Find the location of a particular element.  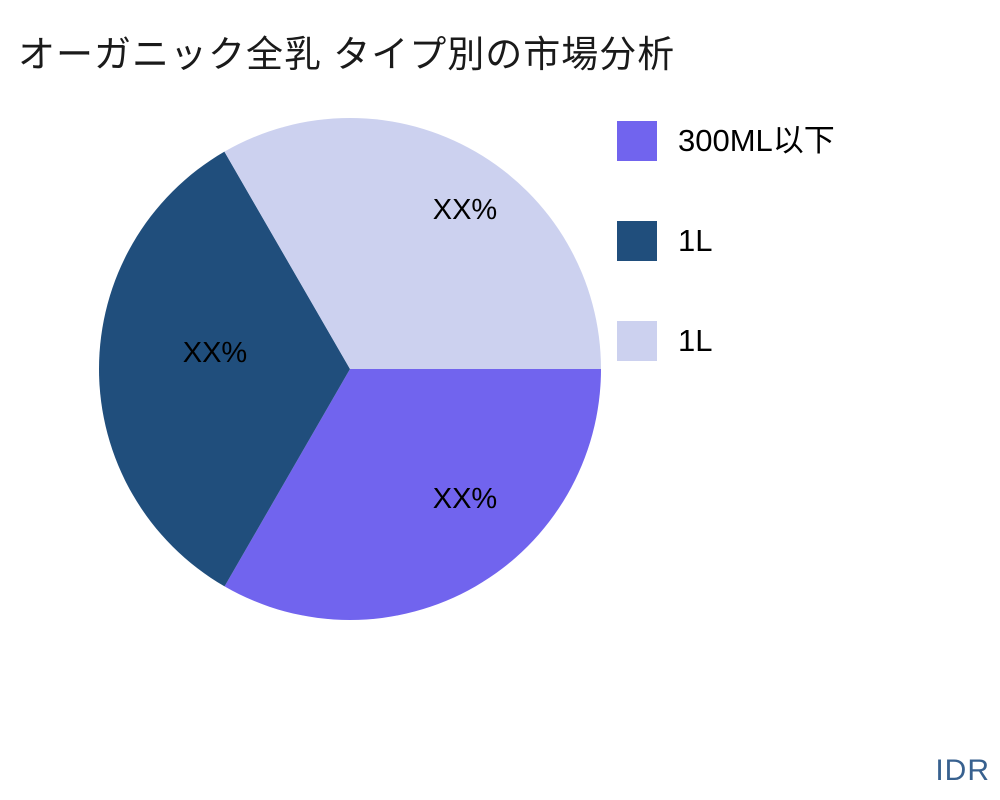

legend-label-300ml: 300ML以下 is located at coordinates (756, 140).